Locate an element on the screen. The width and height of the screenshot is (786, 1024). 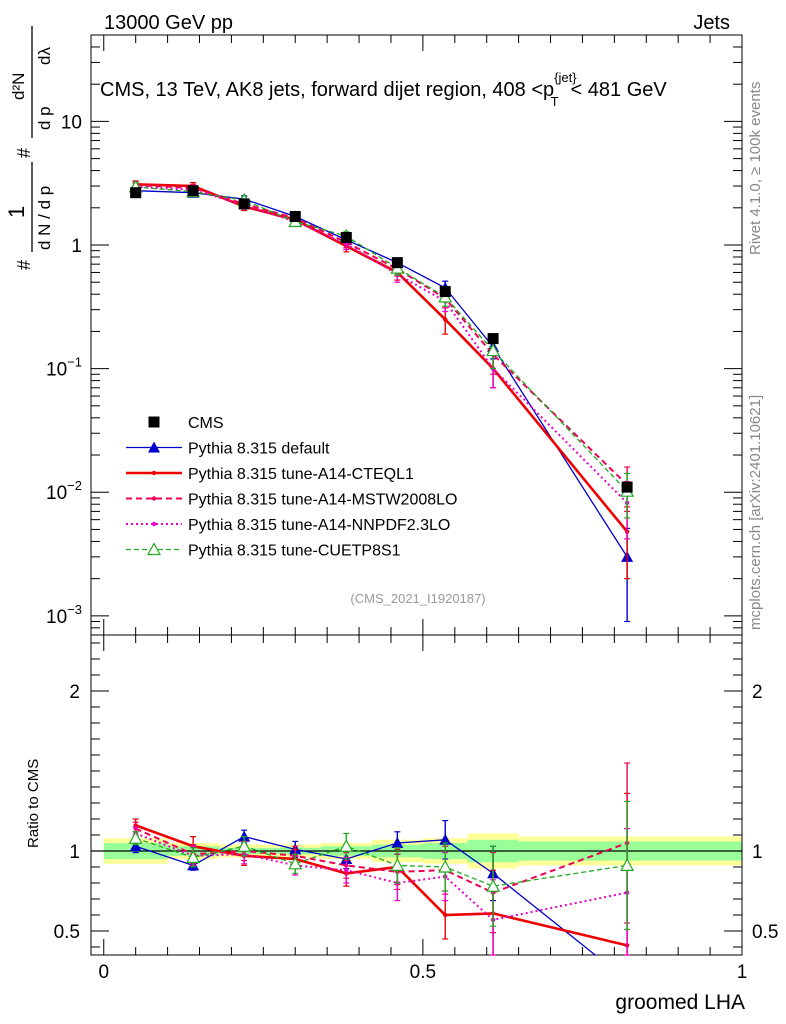
ratio-series-a14_cteql1 is located at coordinates (381, 874).